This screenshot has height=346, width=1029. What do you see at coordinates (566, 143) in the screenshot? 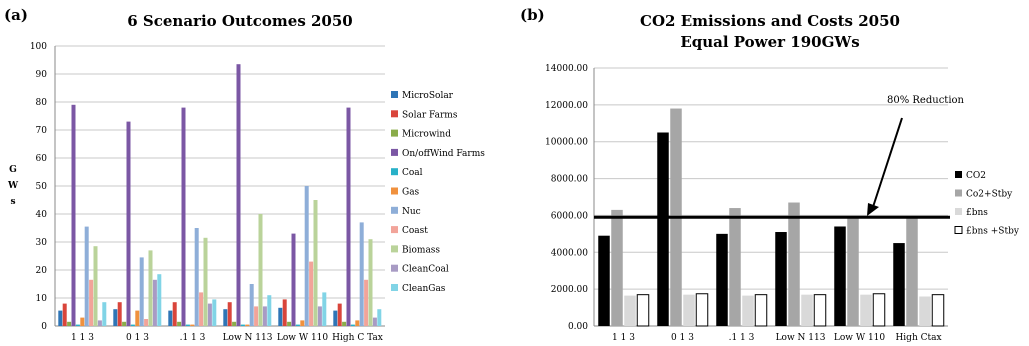
I see `y-tick-label-b: 10000.00` at bounding box center [566, 143].